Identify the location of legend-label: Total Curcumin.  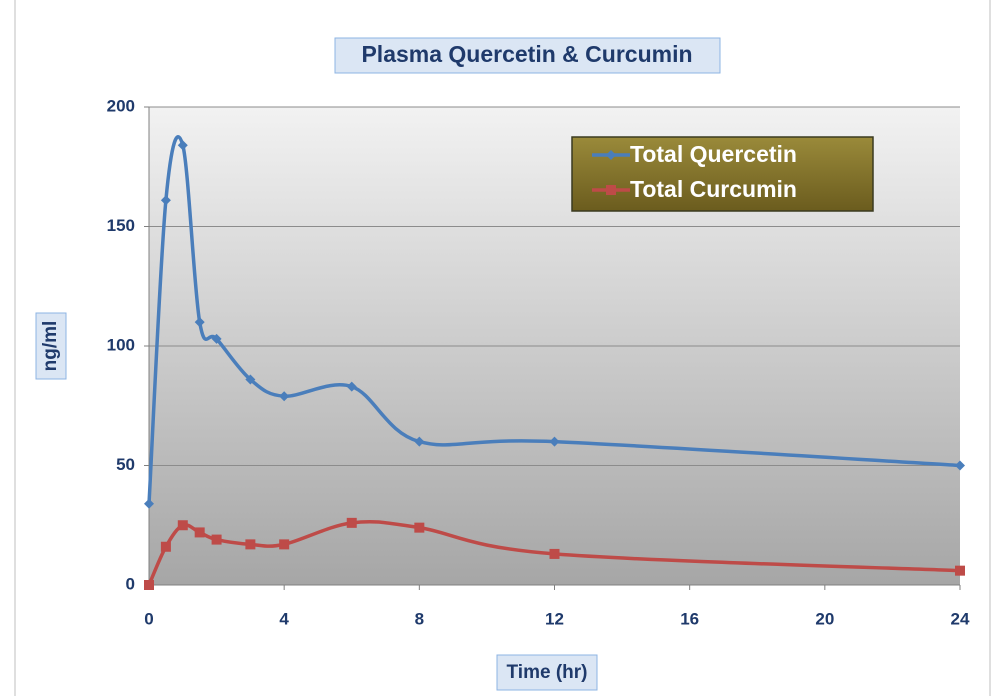
(713, 189).